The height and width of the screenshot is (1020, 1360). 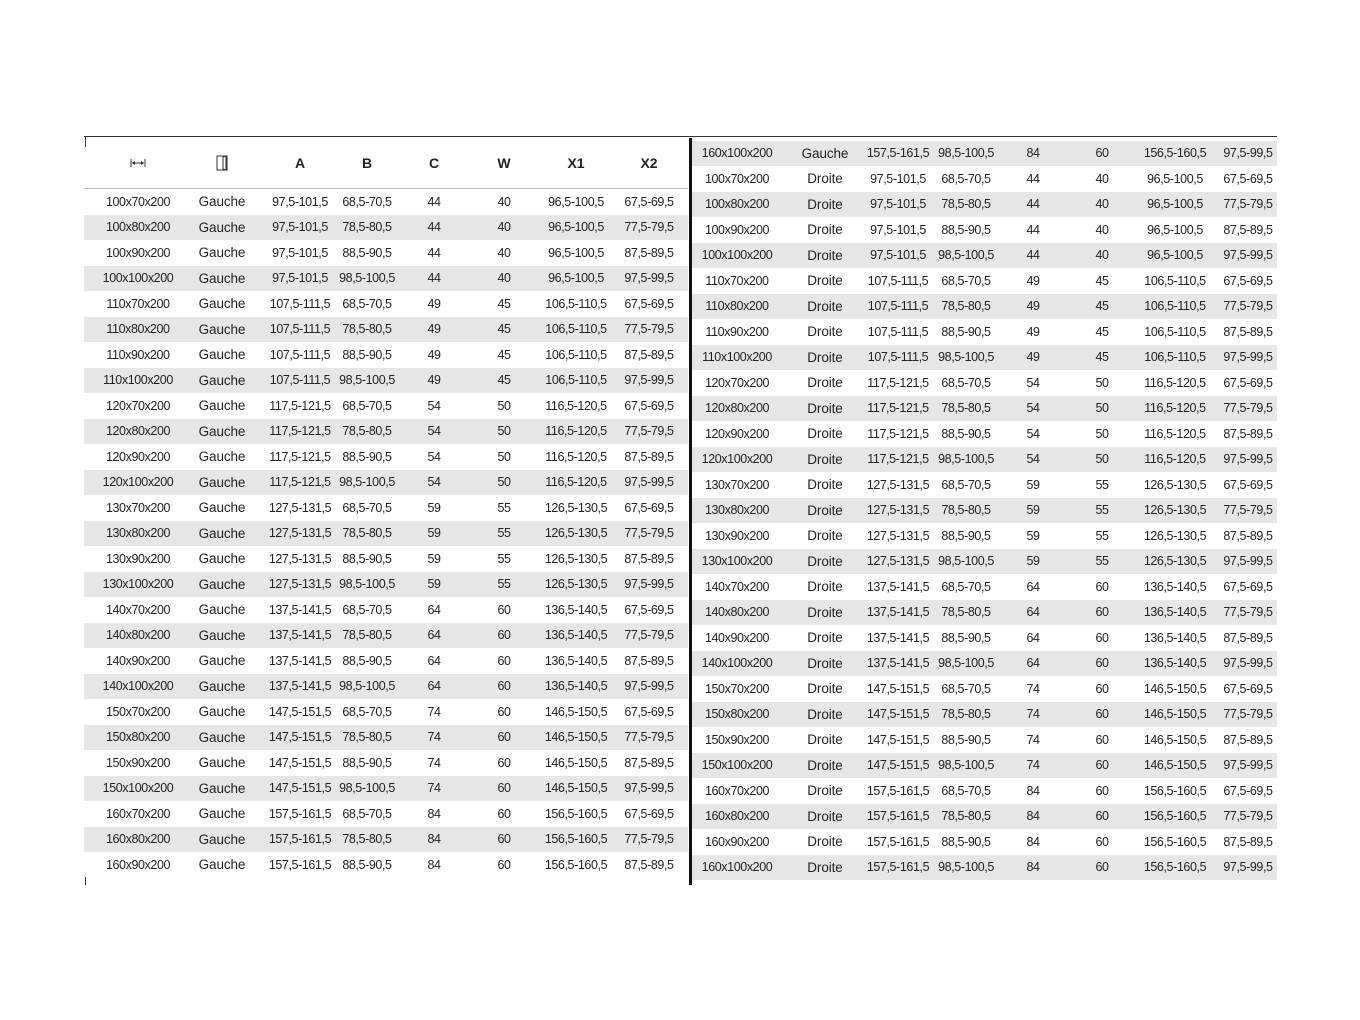 What do you see at coordinates (386, 163) in the screenshot?
I see `table-header: A B C W X1 X2` at bounding box center [386, 163].